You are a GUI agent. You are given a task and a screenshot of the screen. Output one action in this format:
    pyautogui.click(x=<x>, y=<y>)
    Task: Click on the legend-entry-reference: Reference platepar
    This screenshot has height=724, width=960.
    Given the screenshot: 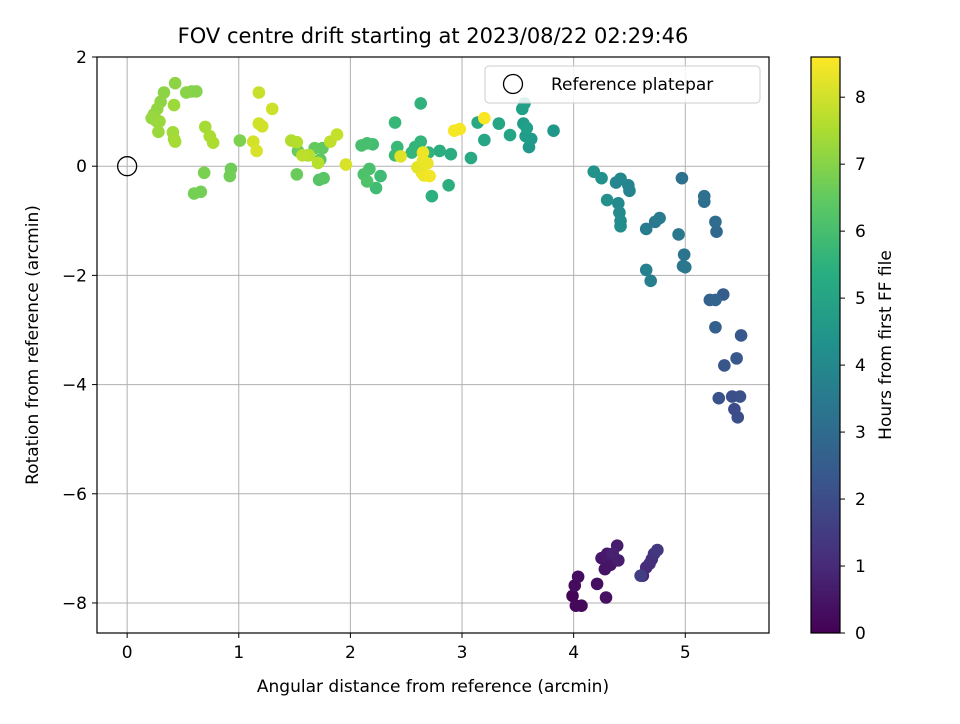 What is the action you would take?
    pyautogui.click(x=632, y=85)
    